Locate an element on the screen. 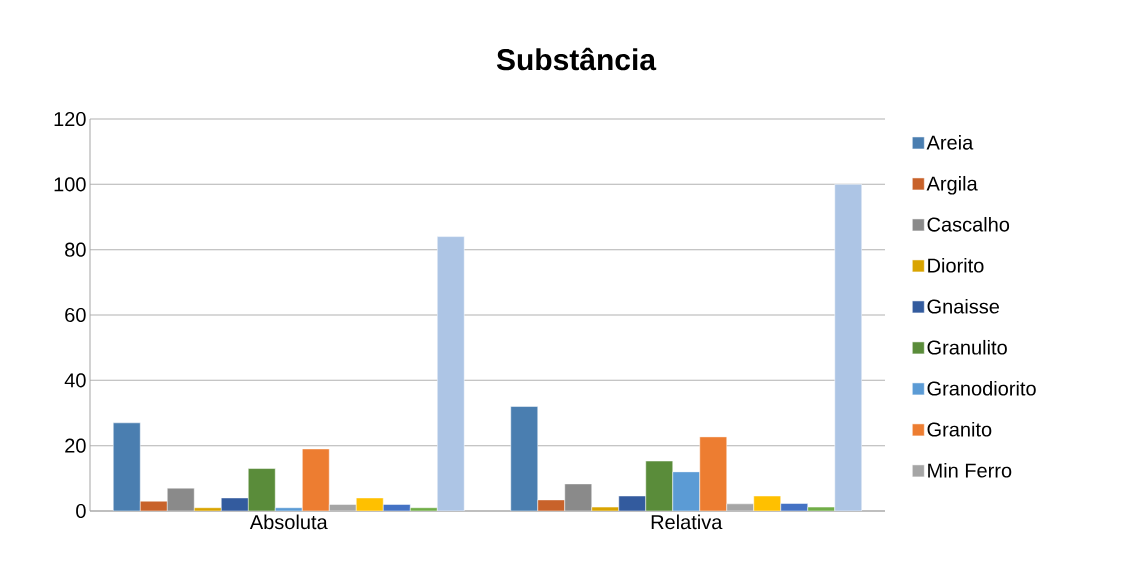 This screenshot has width=1136, height=574. y-tick-label: 0 is located at coordinates (81, 511).